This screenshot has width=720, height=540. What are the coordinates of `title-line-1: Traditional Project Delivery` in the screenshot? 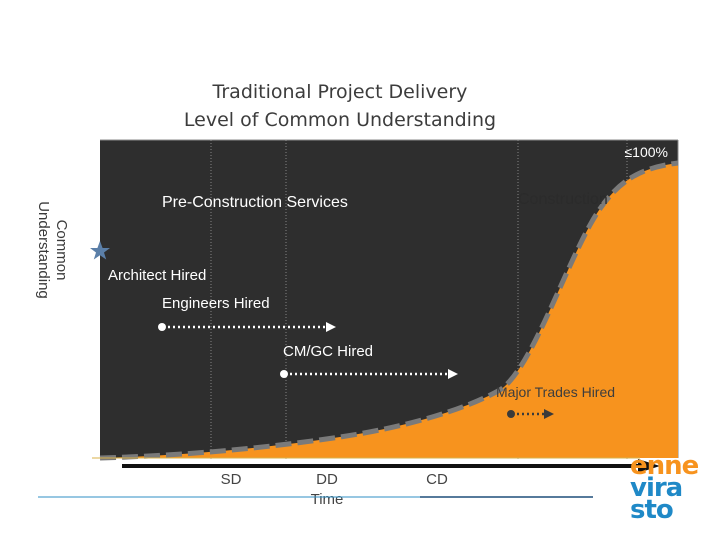 It's located at (340, 92).